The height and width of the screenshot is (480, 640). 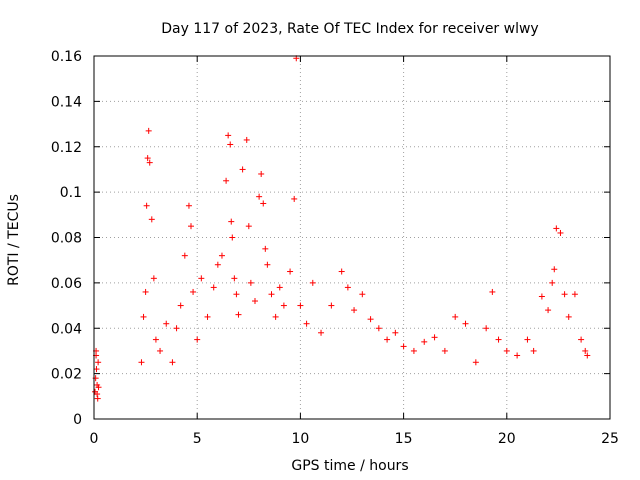 What do you see at coordinates (354, 439) in the screenshot?
I see `x-tick-labels: 0 5 10 15 20 25` at bounding box center [354, 439].